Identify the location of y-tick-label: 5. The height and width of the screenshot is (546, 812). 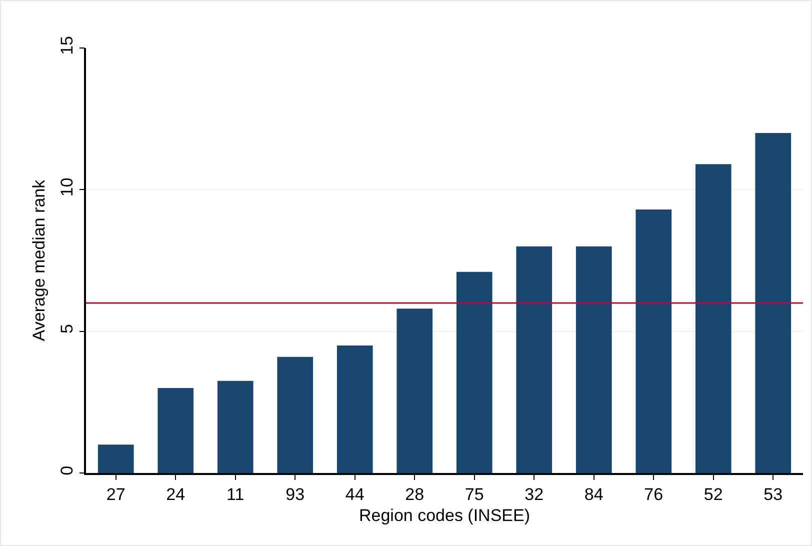
(66, 329).